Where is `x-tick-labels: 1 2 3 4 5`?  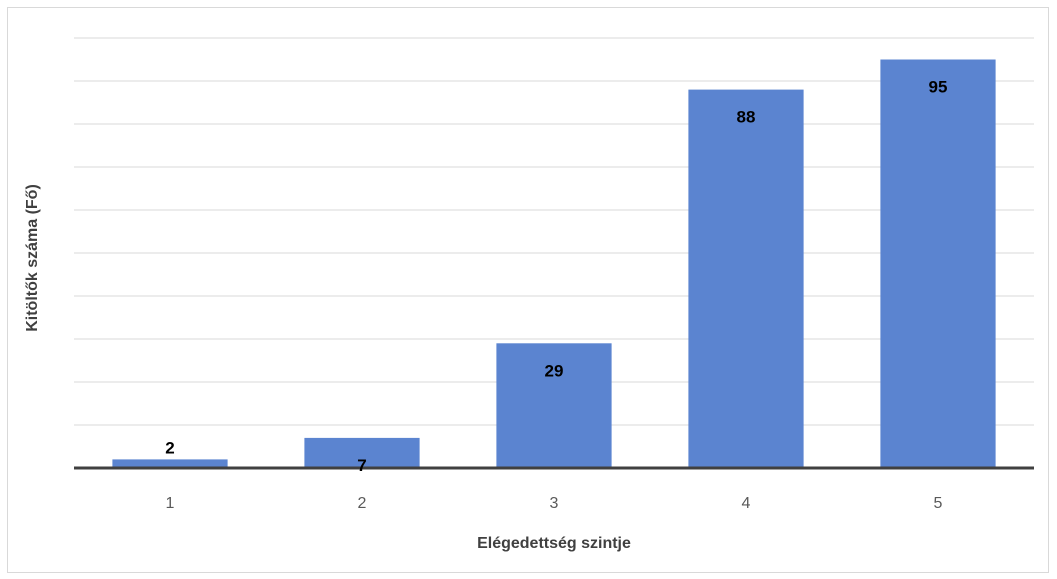 x-tick-labels: 1 2 3 4 5 is located at coordinates (554, 503).